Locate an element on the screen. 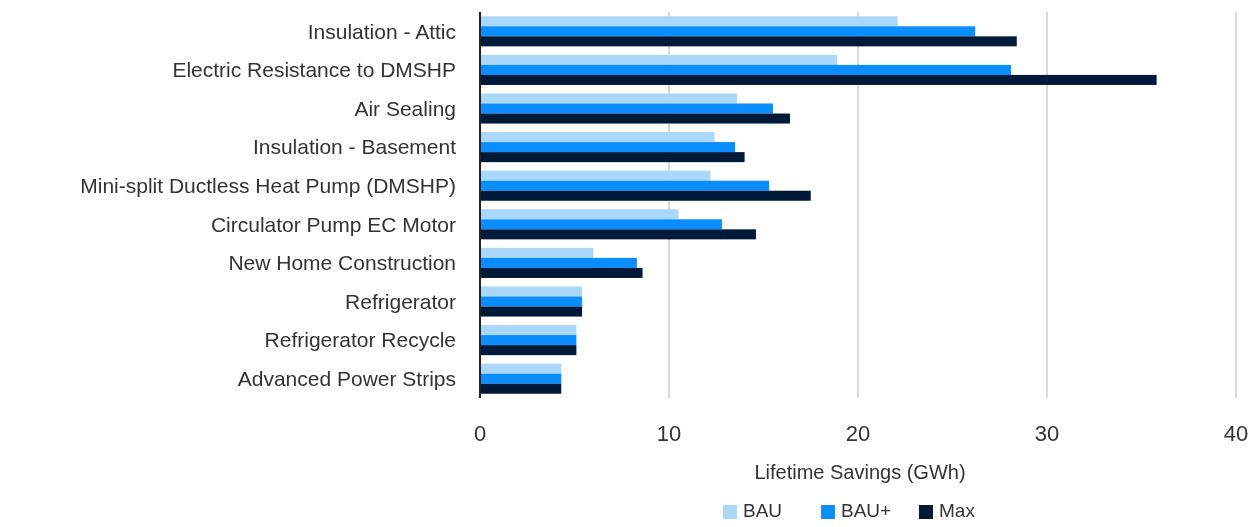 The image size is (1255, 527). y-tick-label: Mini-split Ductless Heat Pump (DMSHP) is located at coordinates (268, 186).